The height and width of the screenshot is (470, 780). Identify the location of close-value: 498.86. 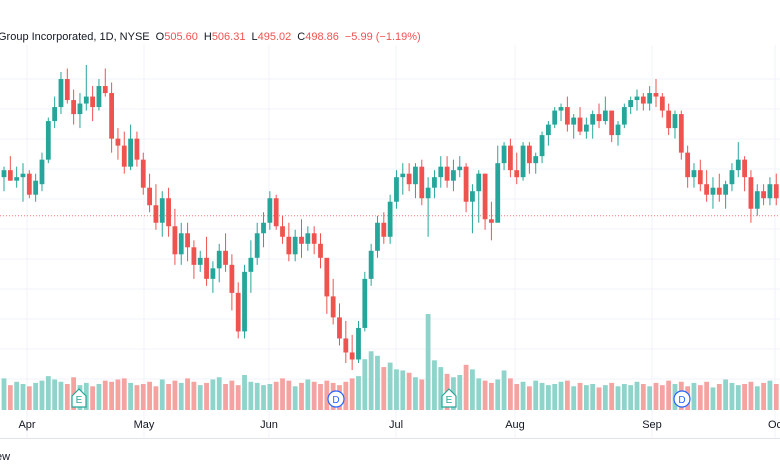
(322, 37).